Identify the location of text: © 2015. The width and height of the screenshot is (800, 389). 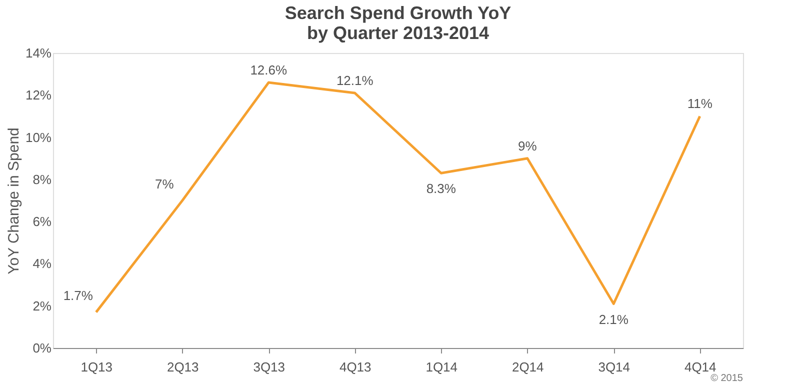
(727, 378).